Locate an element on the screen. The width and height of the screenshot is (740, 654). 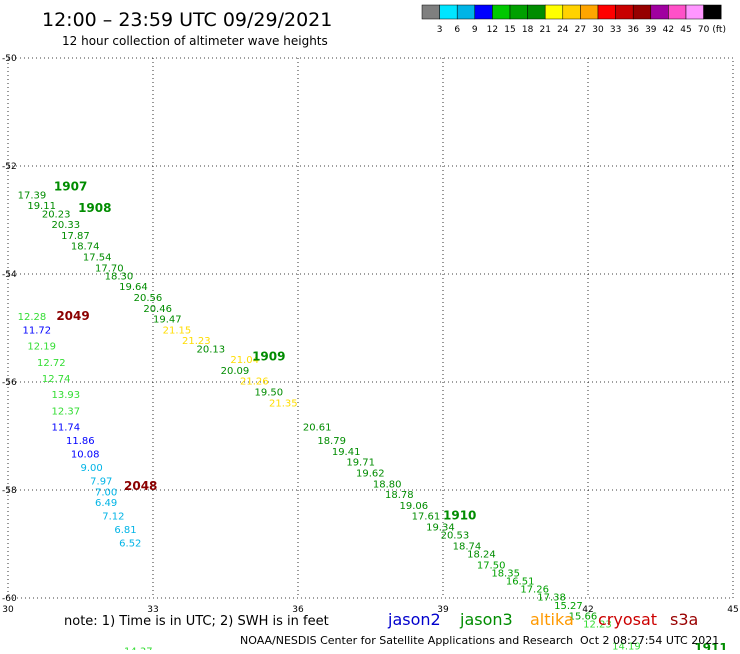
wave-height-label: 18.35 is located at coordinates (505, 573).